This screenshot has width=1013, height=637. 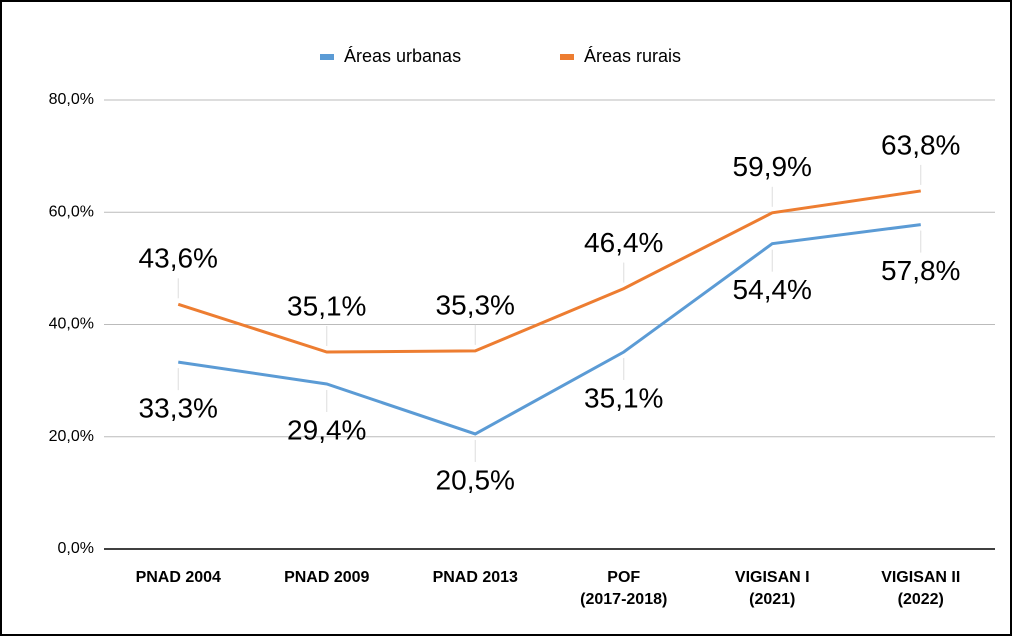 What do you see at coordinates (623, 599) in the screenshot?
I see `x-tick-line: (2017-2018)` at bounding box center [623, 599].